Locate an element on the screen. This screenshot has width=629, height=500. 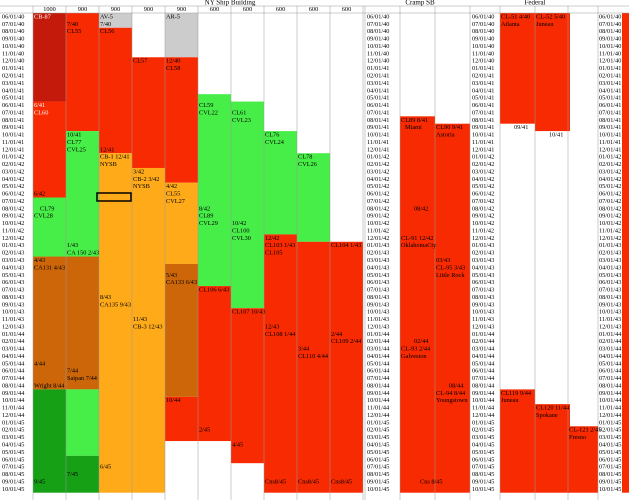
block-label: 9/45 is located at coordinates (39, 481).